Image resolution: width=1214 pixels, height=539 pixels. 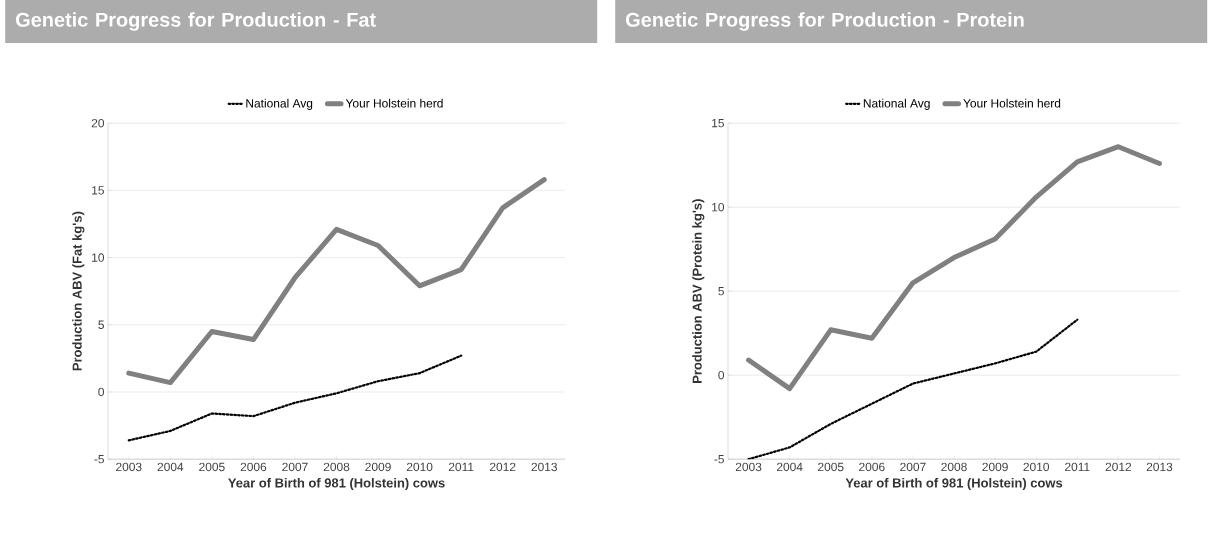 I want to click on y-axis-title: Production ABV (Fat kg's), so click(x=78, y=291).